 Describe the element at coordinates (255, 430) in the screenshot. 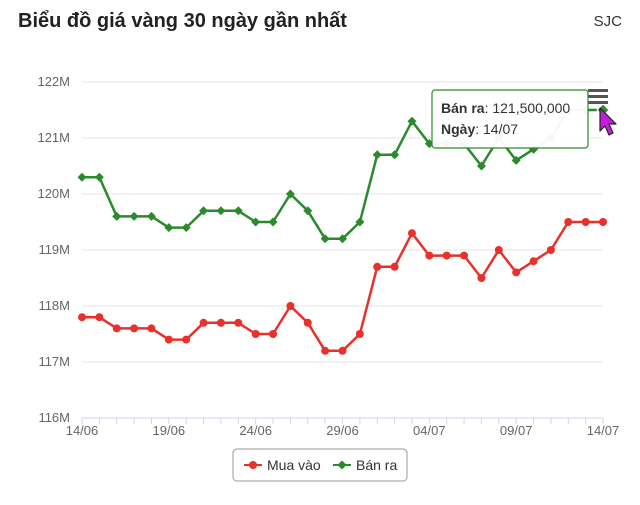

I see `x-tick-label: 24/06` at that location.